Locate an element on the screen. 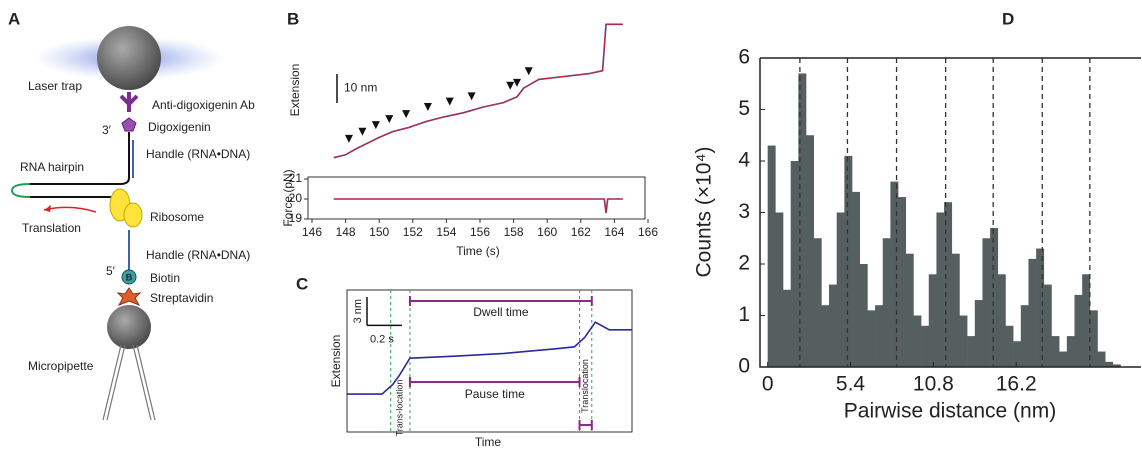  annotation: Translocation is located at coordinates (585, 386).